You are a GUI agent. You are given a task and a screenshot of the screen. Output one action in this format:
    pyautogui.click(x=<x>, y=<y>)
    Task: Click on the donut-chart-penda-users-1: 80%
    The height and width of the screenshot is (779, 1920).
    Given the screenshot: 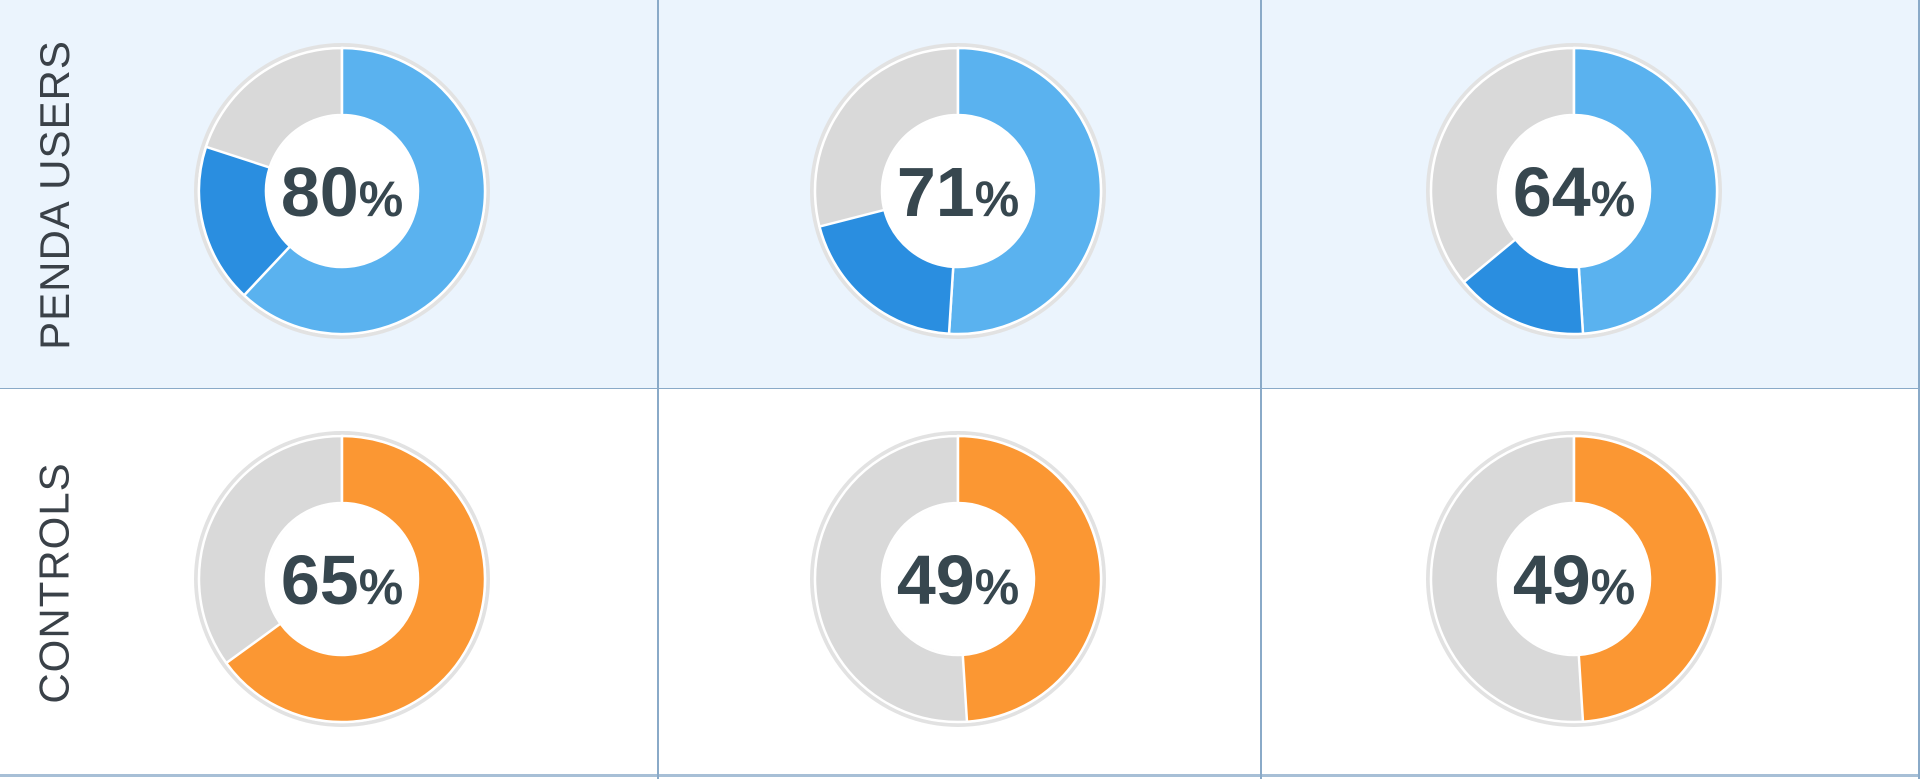 What is the action you would take?
    pyautogui.click(x=342, y=191)
    